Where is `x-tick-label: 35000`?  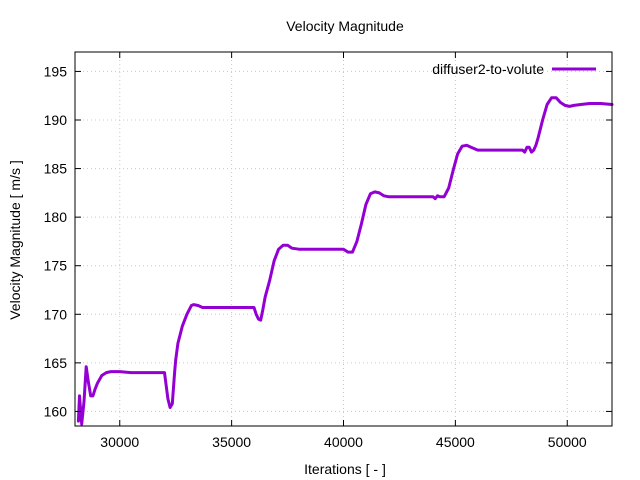 x-tick-label: 35000 is located at coordinates (231, 442).